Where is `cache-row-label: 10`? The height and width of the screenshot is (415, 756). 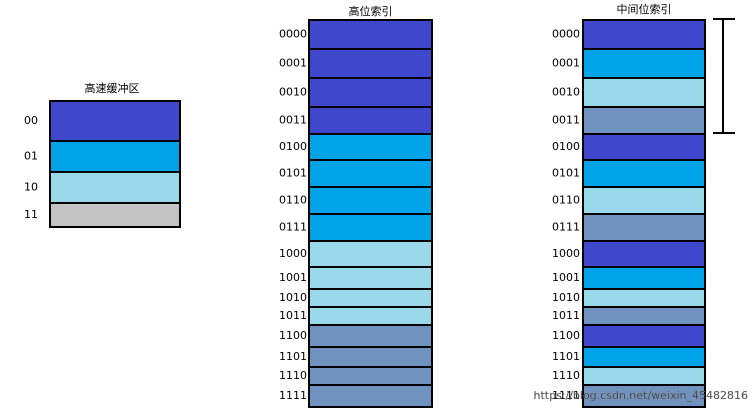 cache-row-label: 10 is located at coordinates (31, 187).